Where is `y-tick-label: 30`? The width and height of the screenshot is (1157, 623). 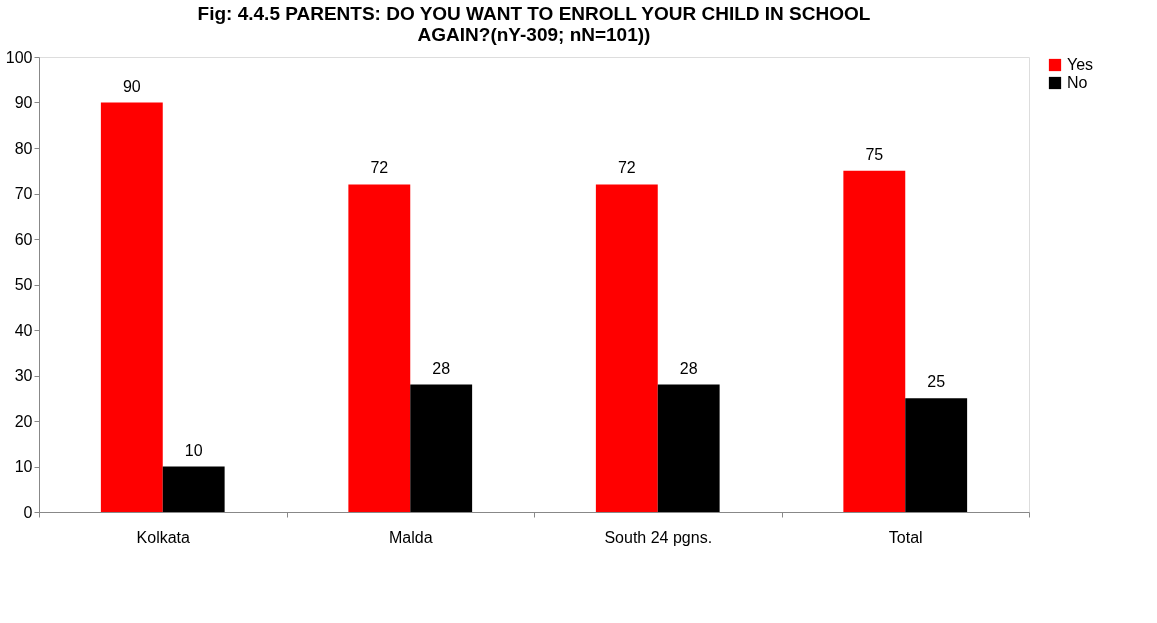
y-tick-label: 30 is located at coordinates (23, 375).